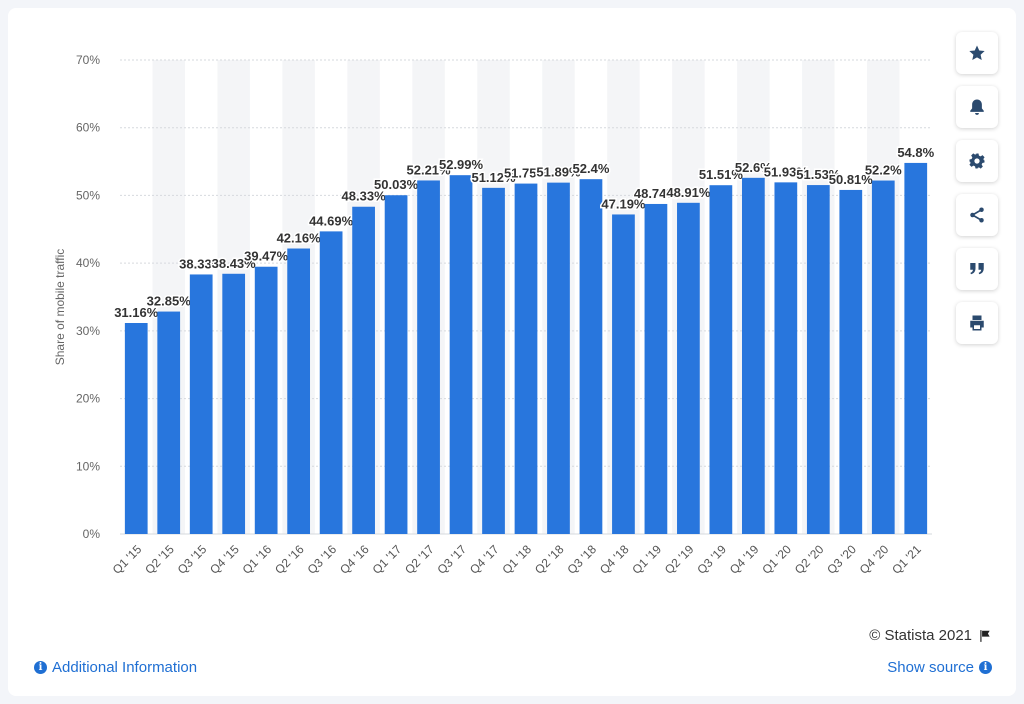  I want to click on data-label: 52.4%, so click(591, 168).